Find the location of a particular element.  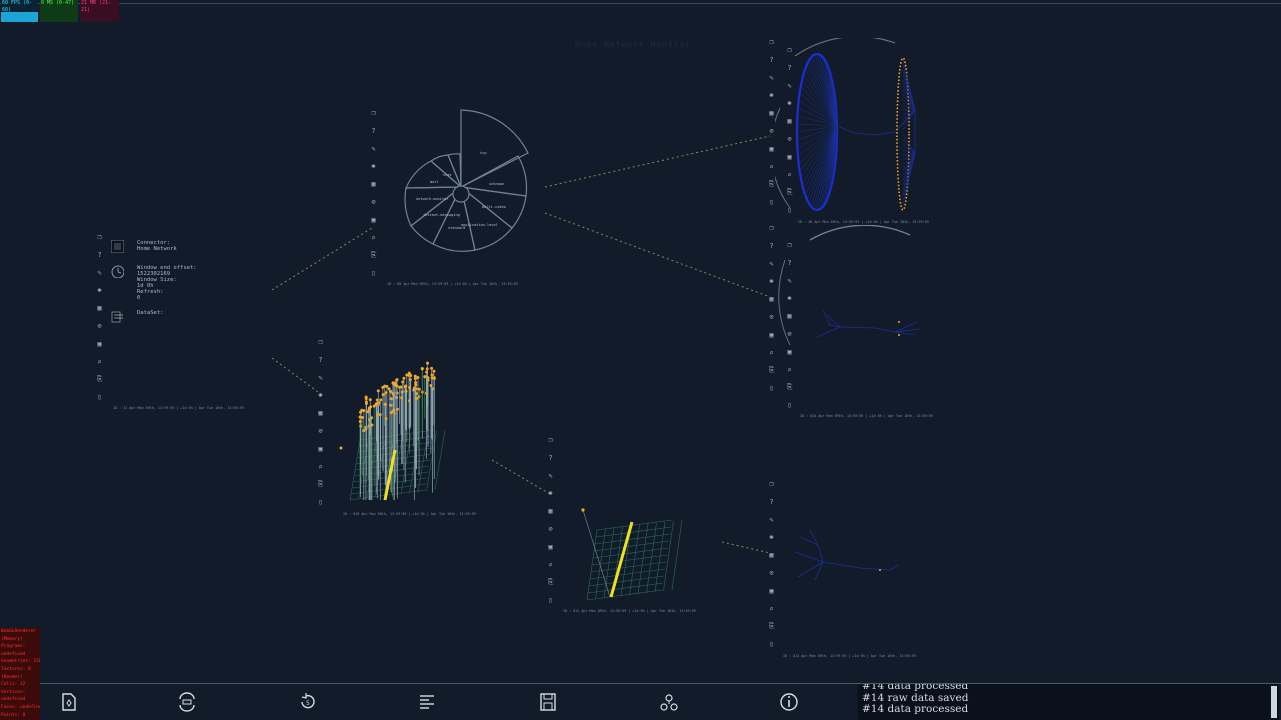

refresh-icon: 5 is located at coordinates (308, 702).